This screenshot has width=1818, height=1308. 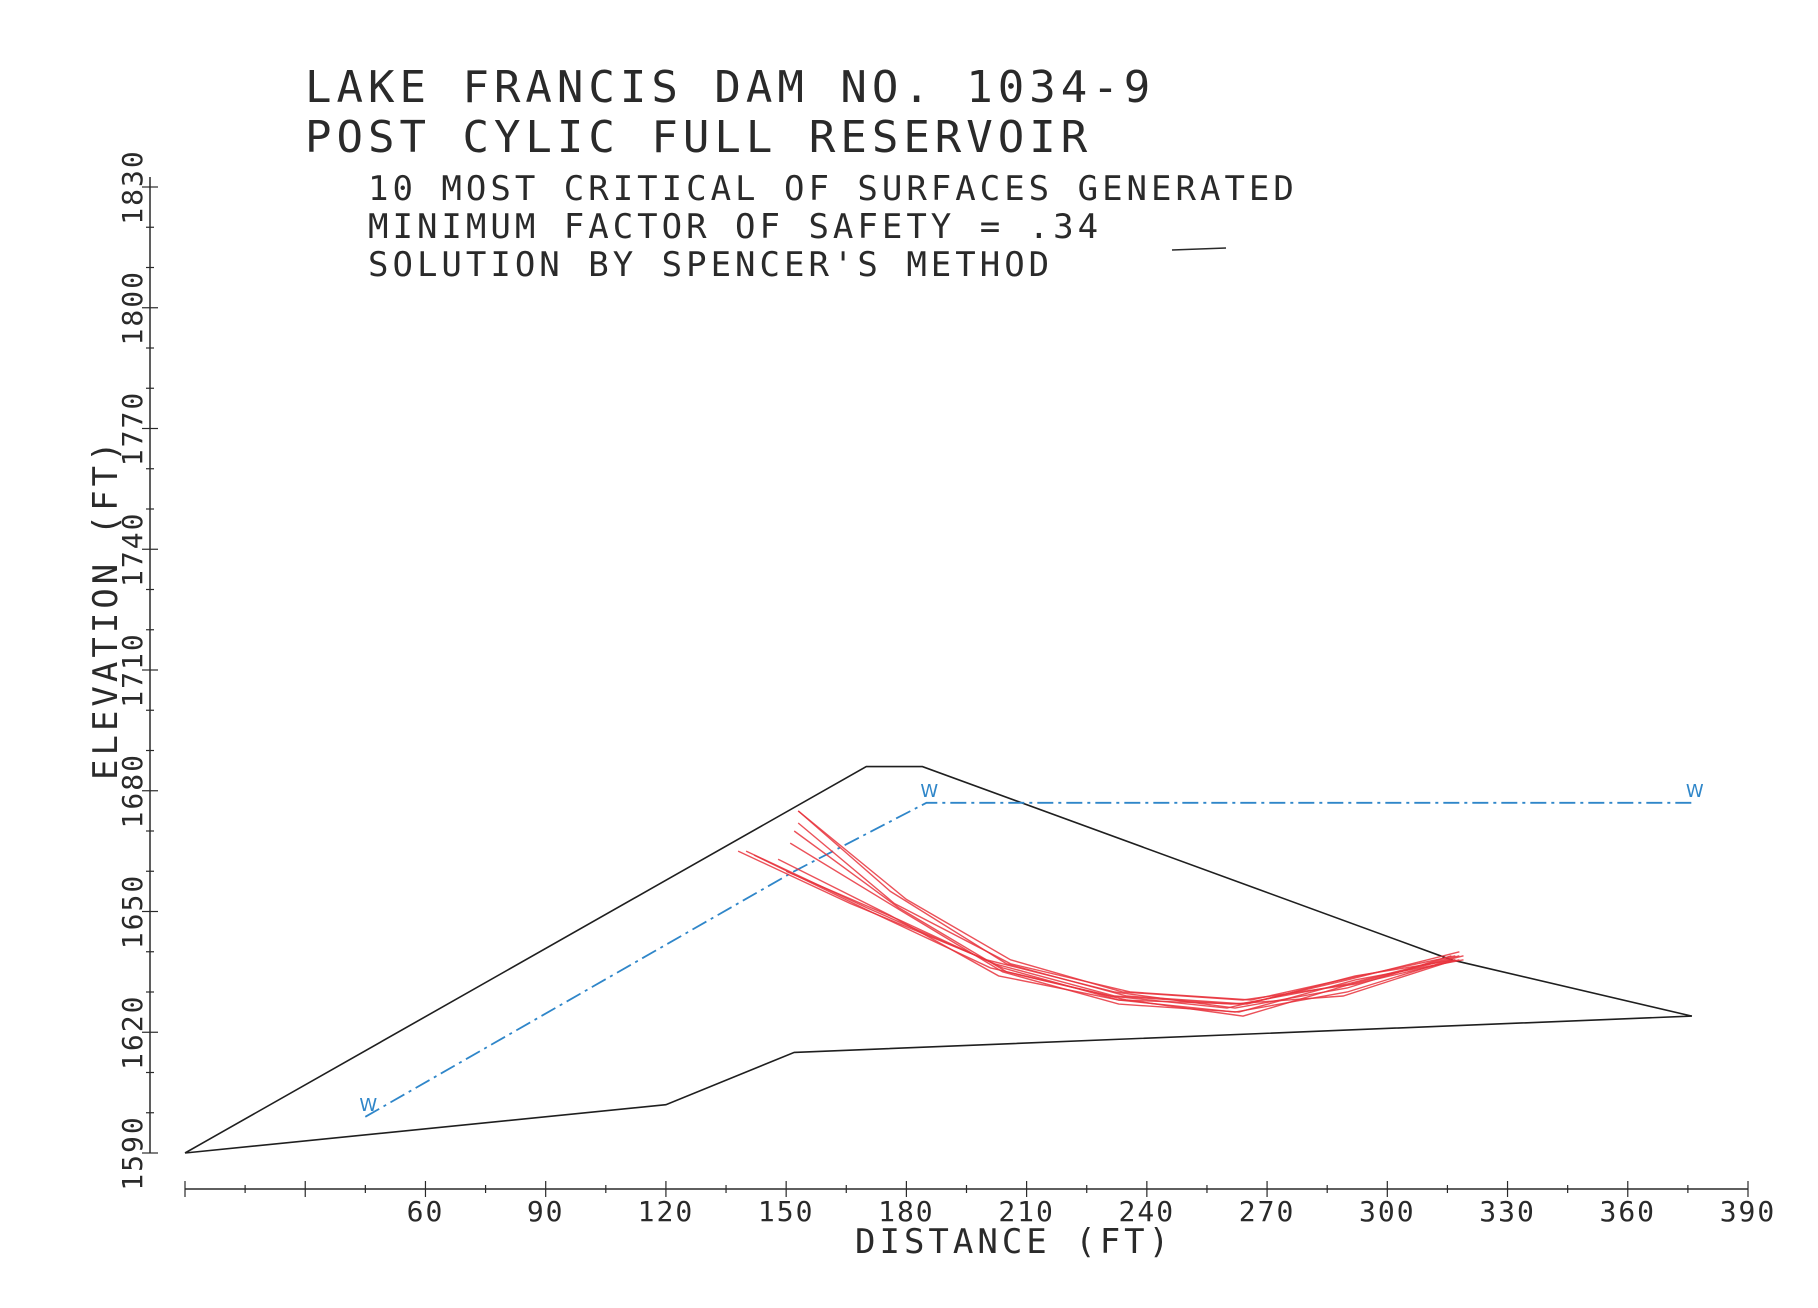 I want to click on y-tick-label: 1800, so click(x=132, y=307).